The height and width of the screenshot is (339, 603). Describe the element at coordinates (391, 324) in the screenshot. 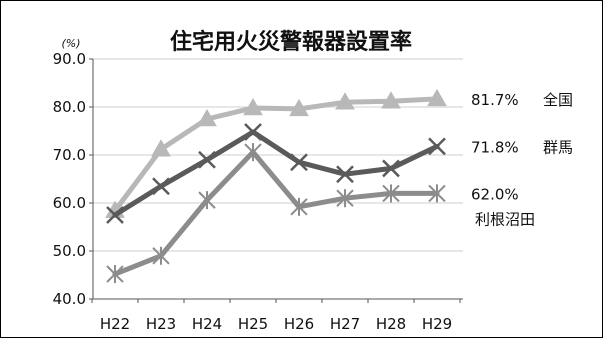

I see `x-tick-label-6: H28` at that location.